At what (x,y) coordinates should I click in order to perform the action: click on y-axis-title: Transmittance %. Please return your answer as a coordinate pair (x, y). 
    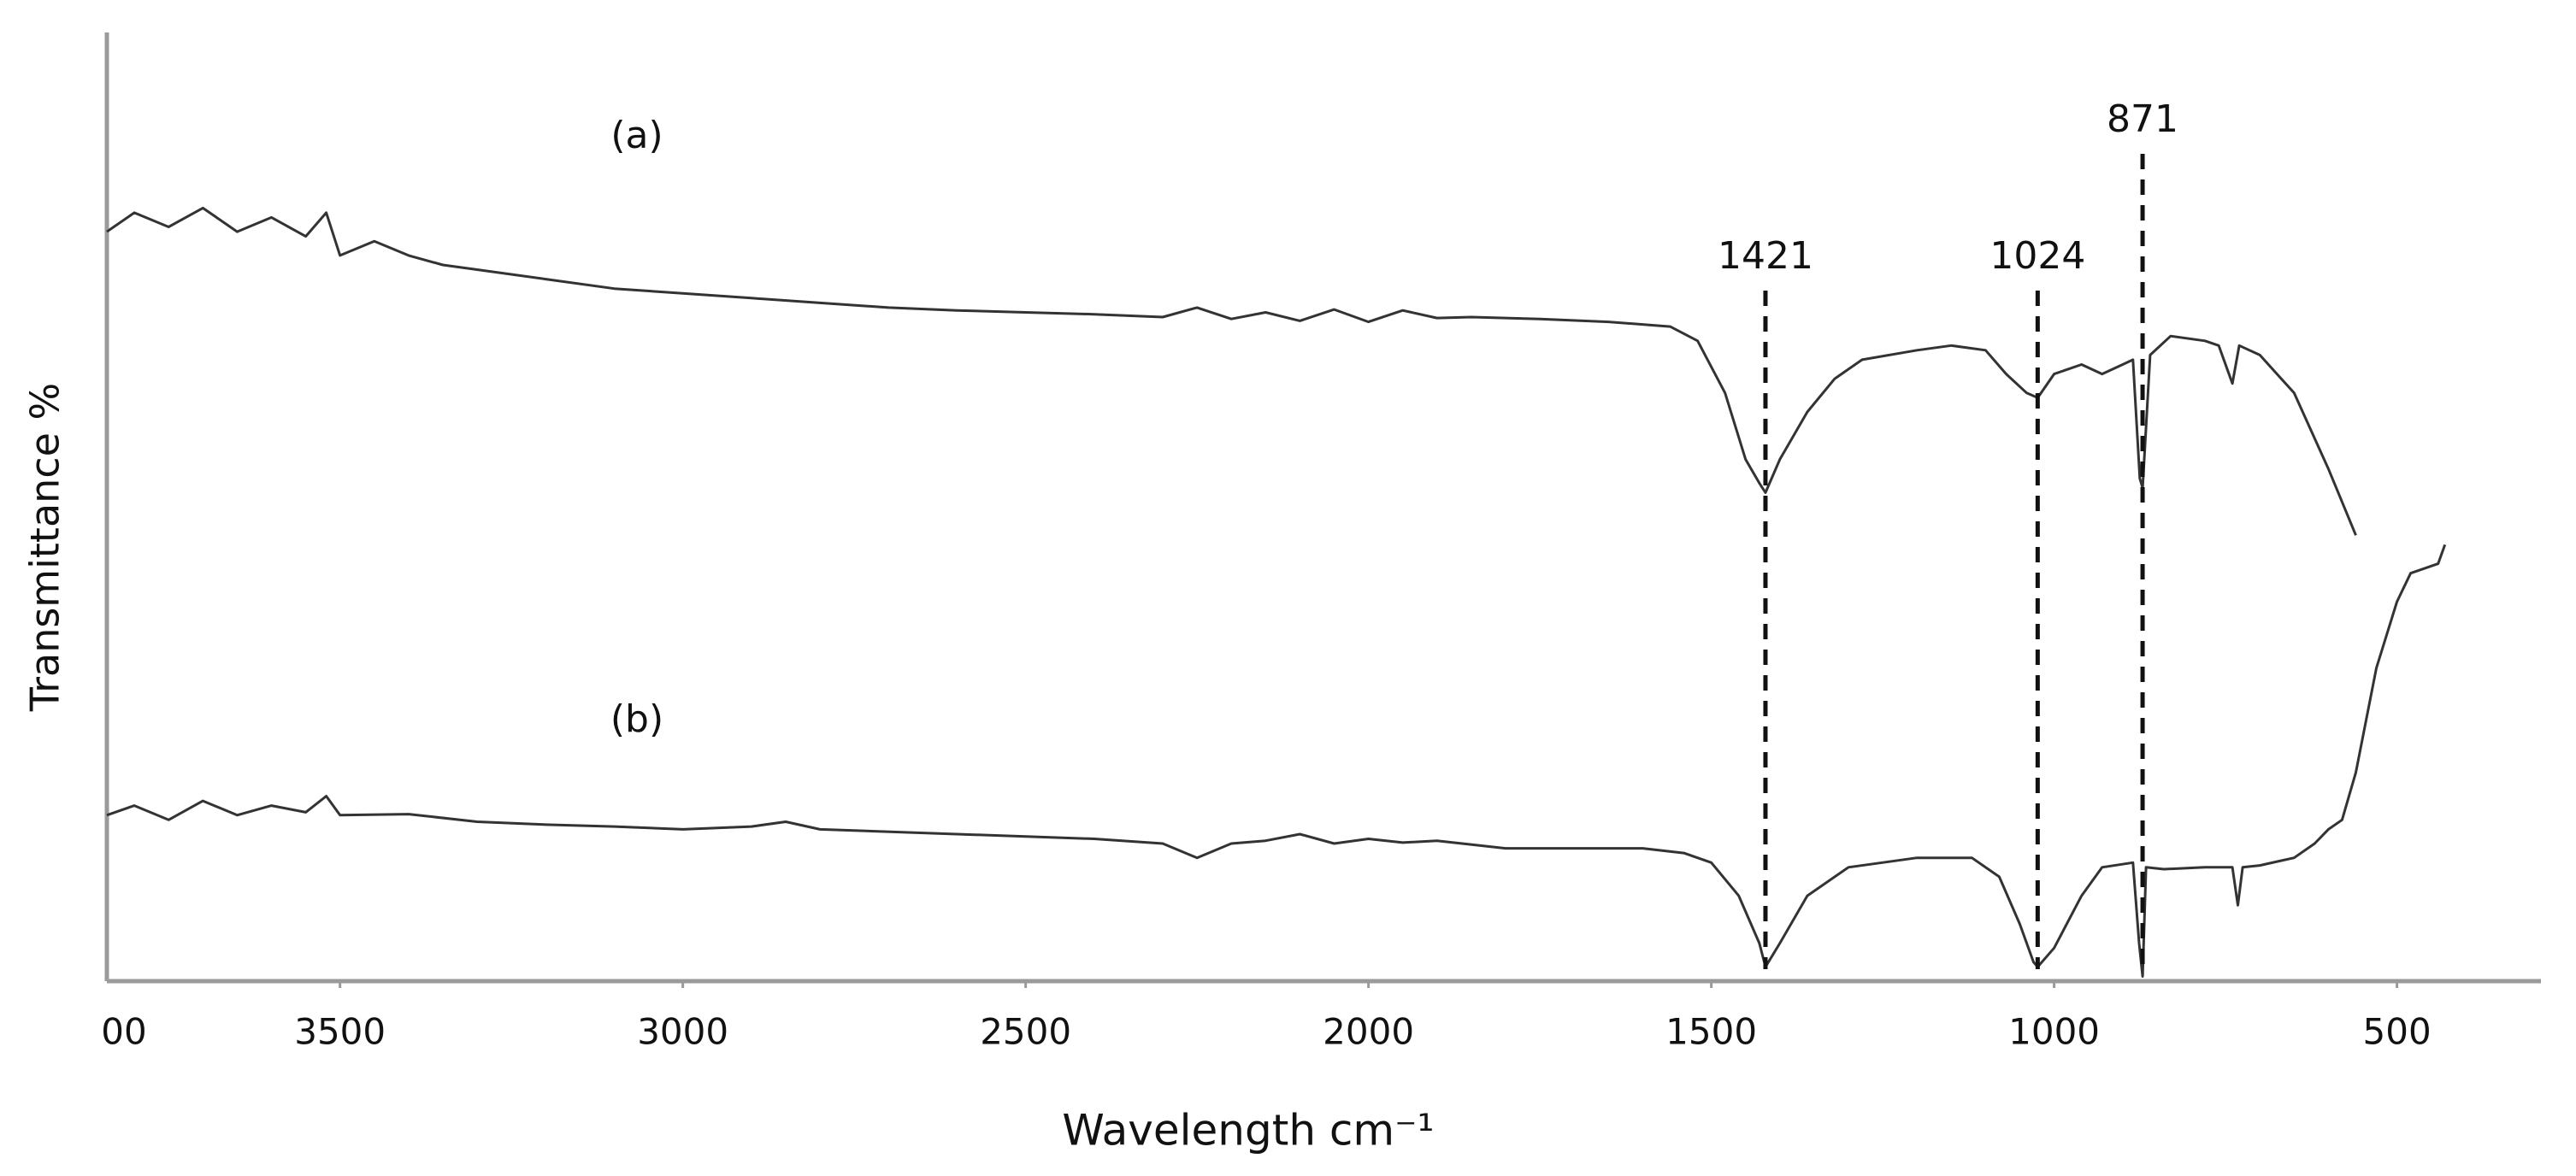
    Looking at the image, I should click on (45, 548).